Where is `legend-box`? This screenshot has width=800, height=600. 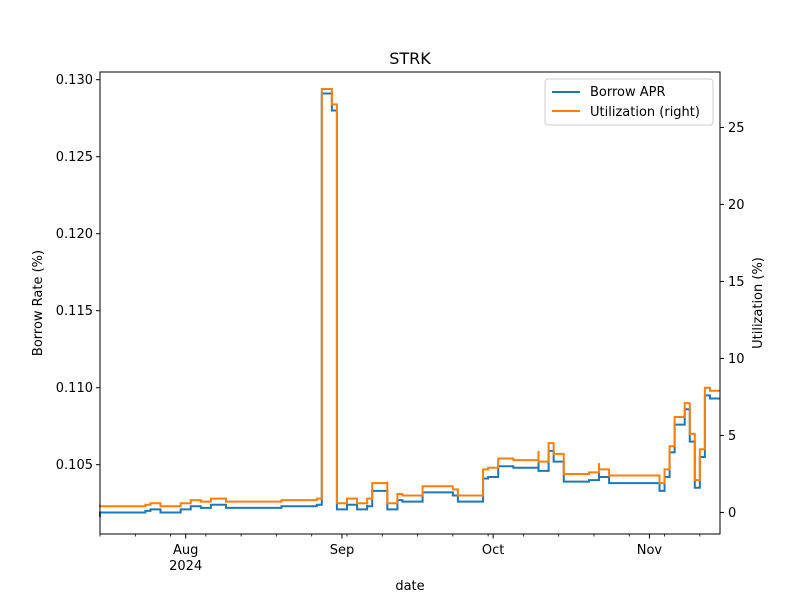
legend-box is located at coordinates (629, 102).